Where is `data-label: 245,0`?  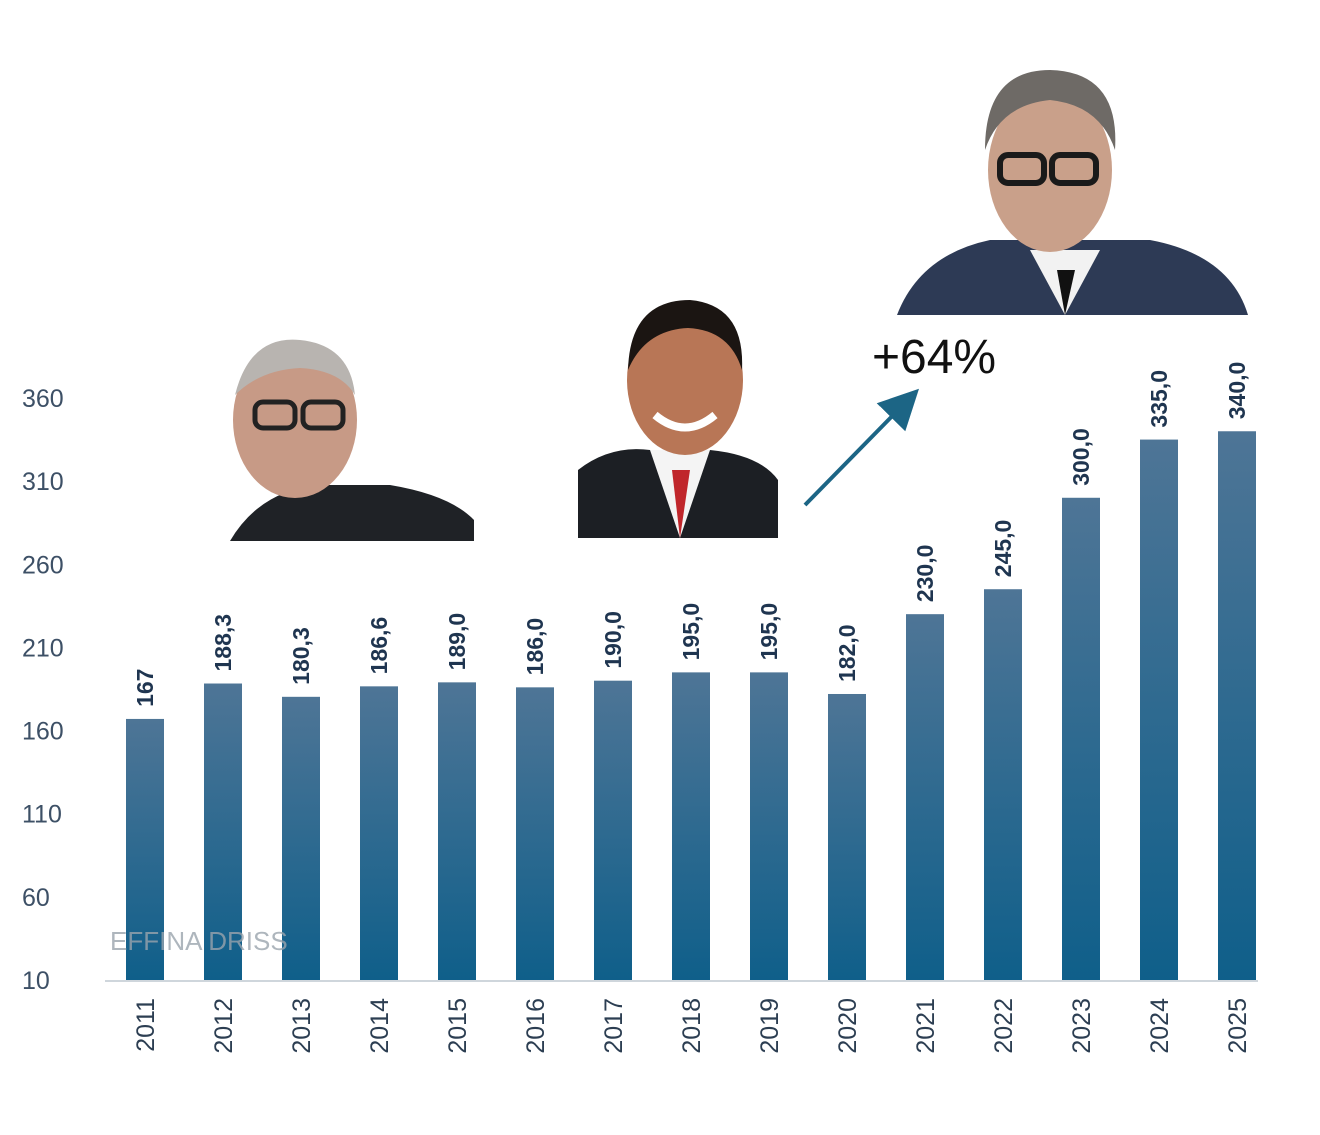 data-label: 245,0 is located at coordinates (1003, 549).